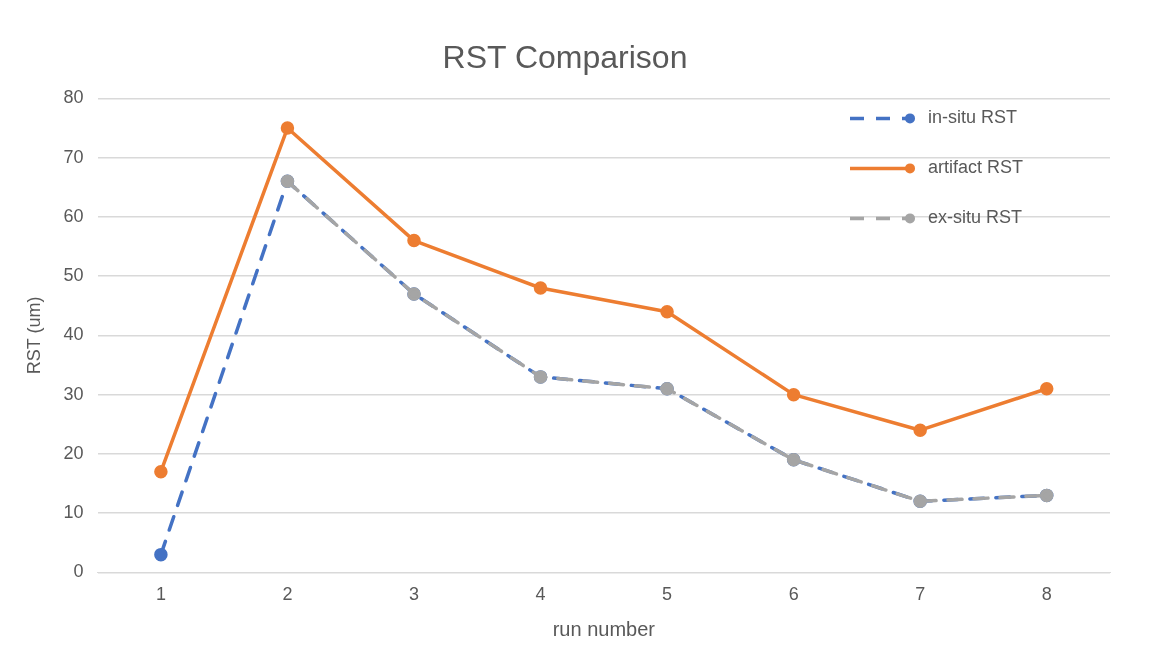 This screenshot has height=652, width=1150. What do you see at coordinates (287, 594) in the screenshot?
I see `x-tick-label: 2` at bounding box center [287, 594].